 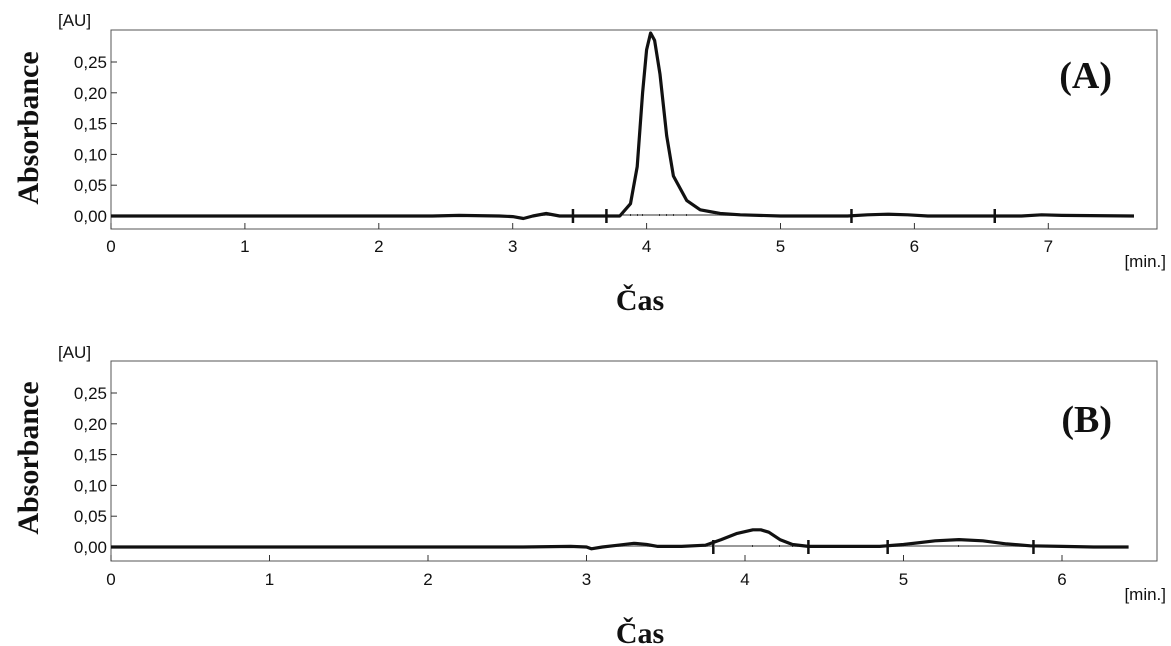 I want to click on x-tick-label: 7, so click(x=1048, y=246).